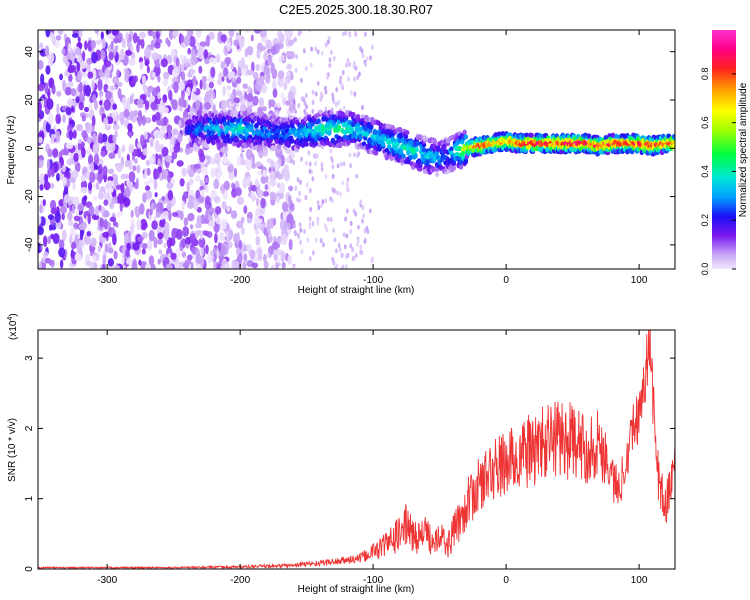  Describe the element at coordinates (705, 171) in the screenshot. I see `colorbar-tick-label: 0.4` at that location.